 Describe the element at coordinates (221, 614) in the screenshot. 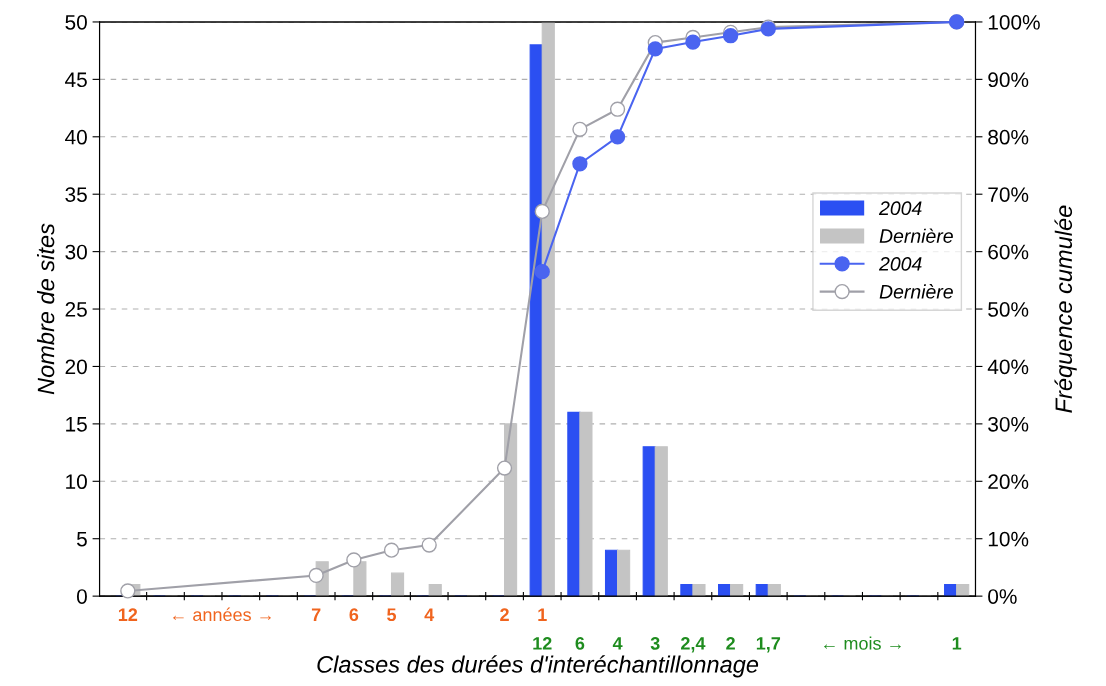

I see `text: ← années →` at that location.